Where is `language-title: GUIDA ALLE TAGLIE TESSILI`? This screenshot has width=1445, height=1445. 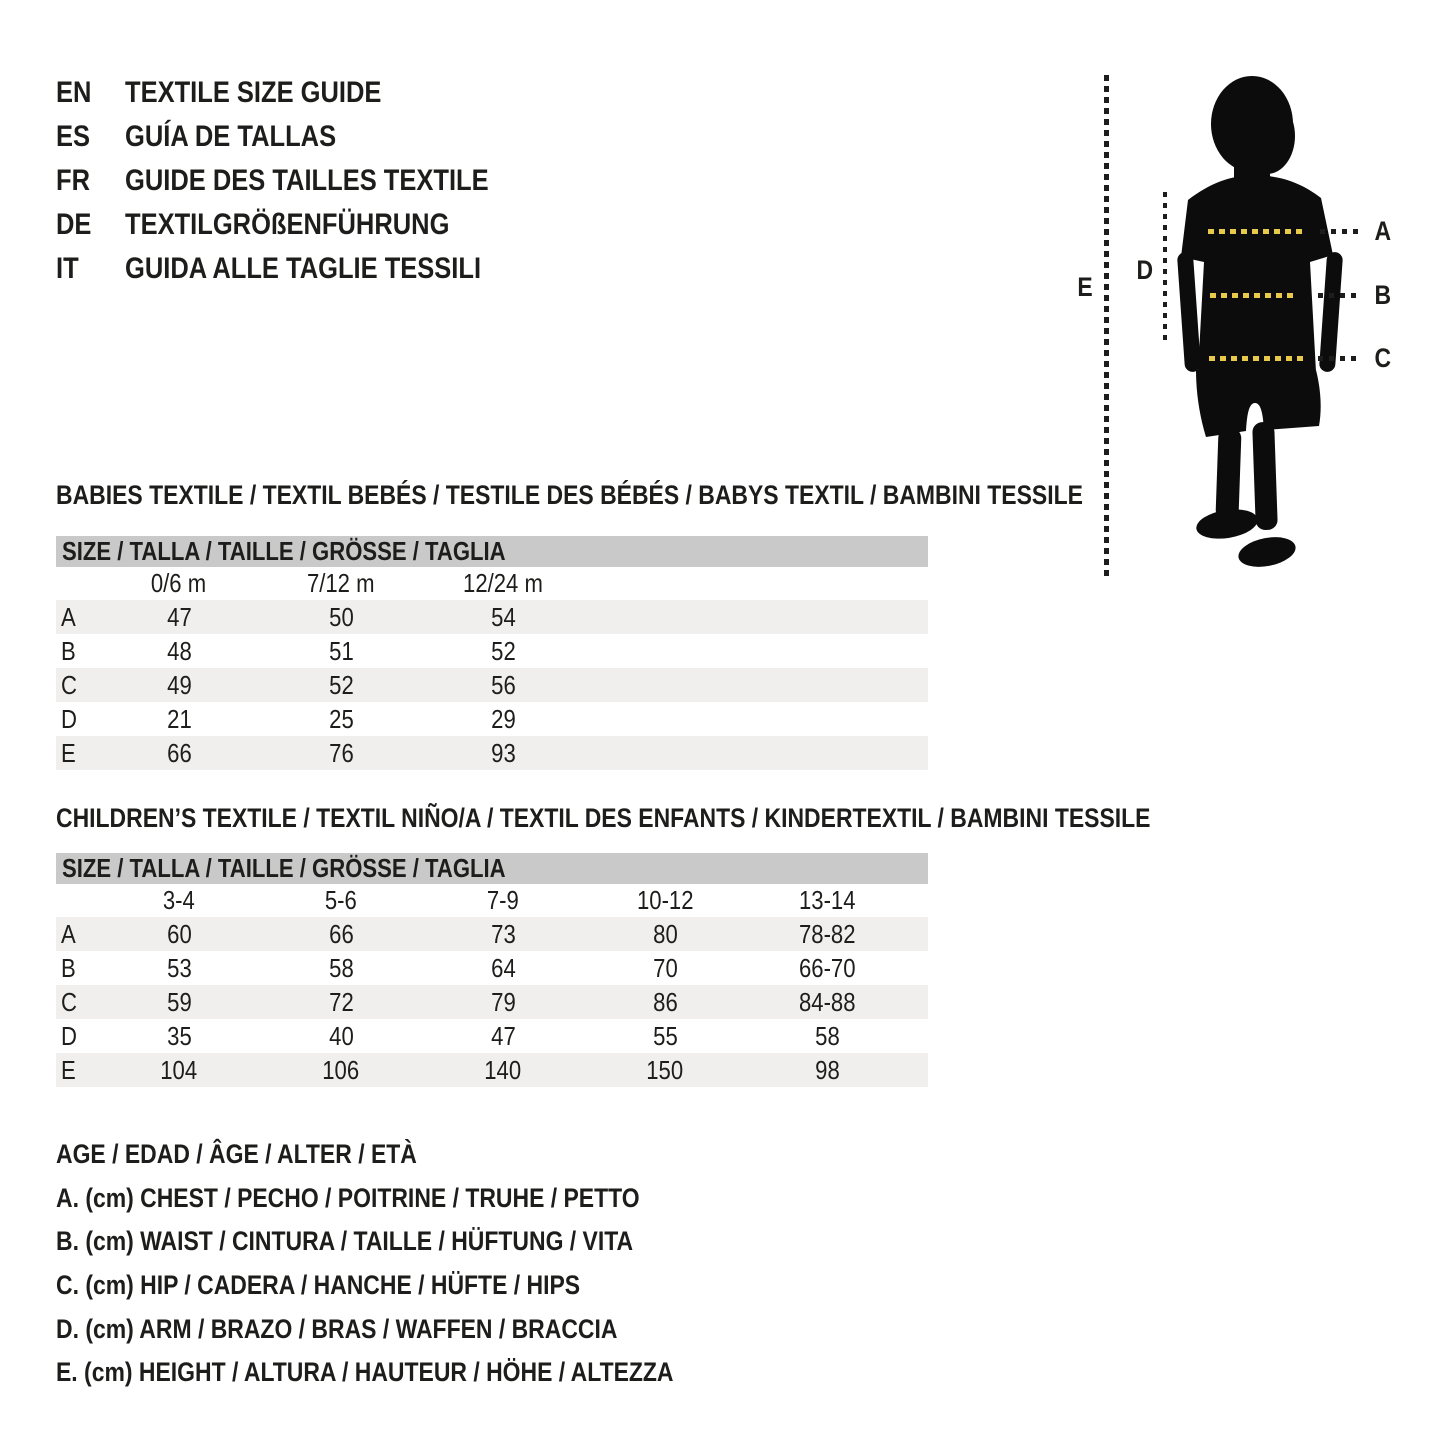 language-title: GUIDA ALLE TAGLIE TESSILI is located at coordinates (303, 268).